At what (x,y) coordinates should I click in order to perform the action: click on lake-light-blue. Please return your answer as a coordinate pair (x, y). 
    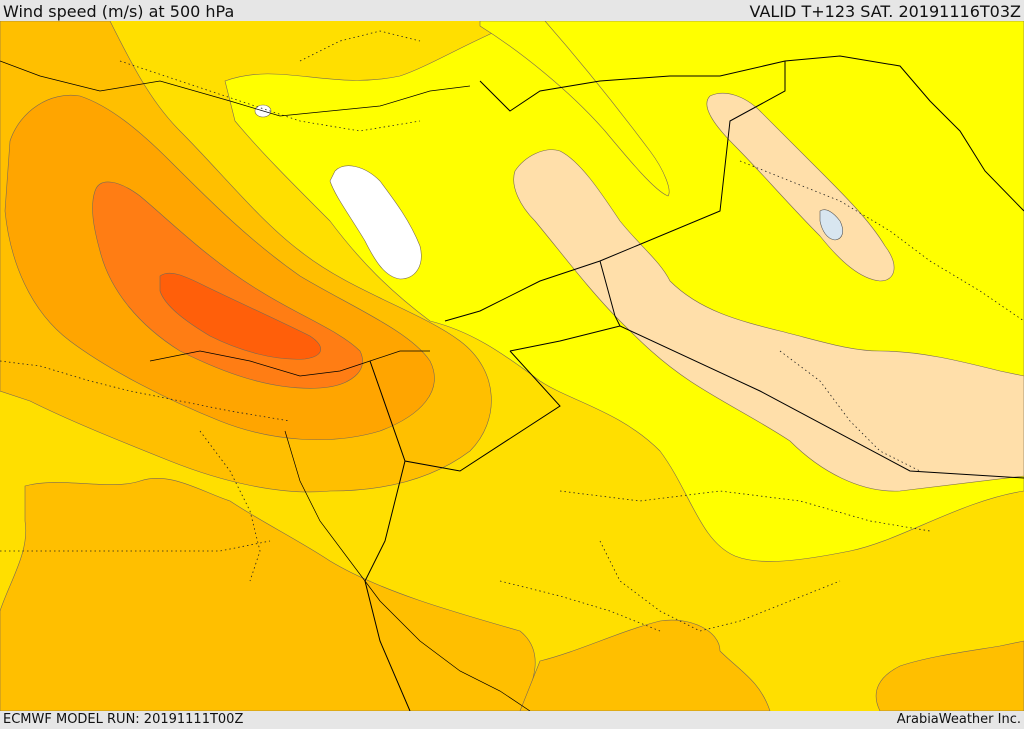
    Looking at the image, I should click on (831, 225).